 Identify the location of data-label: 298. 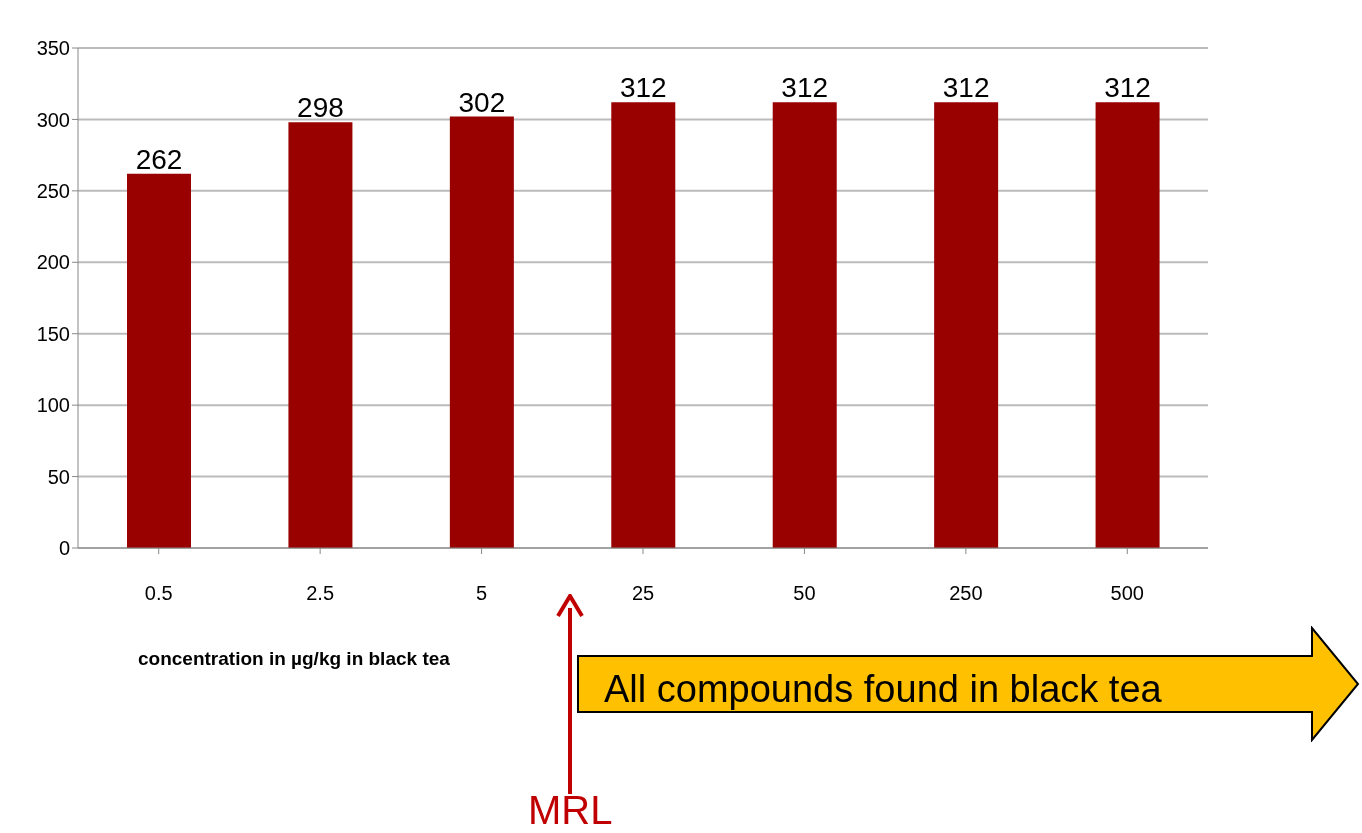
(320, 108).